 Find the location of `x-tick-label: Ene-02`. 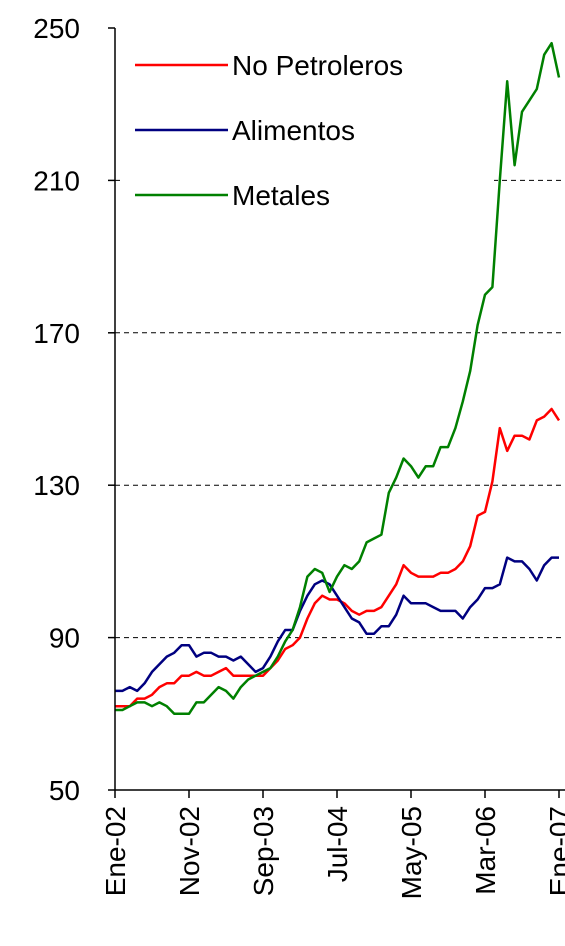

x-tick-label: Ene-02 is located at coordinates (115, 851).